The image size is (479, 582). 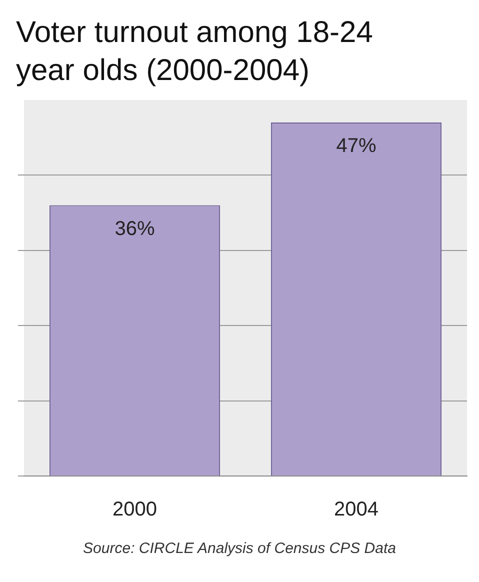 I want to click on x-tick-label: 2000, so click(x=134, y=509).